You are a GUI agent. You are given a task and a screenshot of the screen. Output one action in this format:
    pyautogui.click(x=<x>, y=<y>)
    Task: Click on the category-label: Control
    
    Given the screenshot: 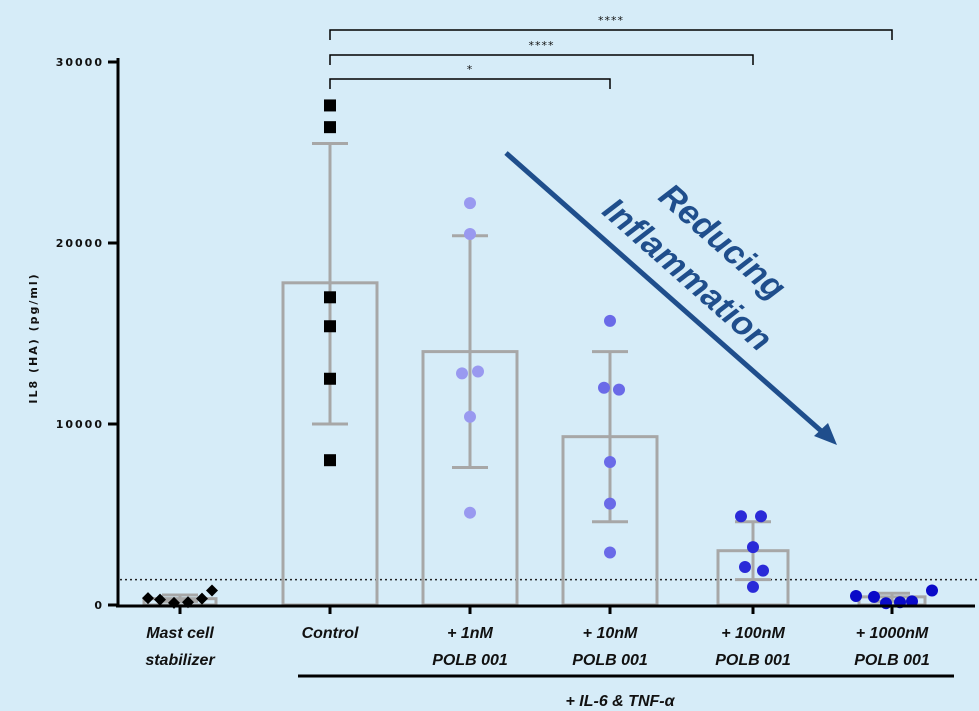 What is the action you would take?
    pyautogui.click(x=330, y=633)
    